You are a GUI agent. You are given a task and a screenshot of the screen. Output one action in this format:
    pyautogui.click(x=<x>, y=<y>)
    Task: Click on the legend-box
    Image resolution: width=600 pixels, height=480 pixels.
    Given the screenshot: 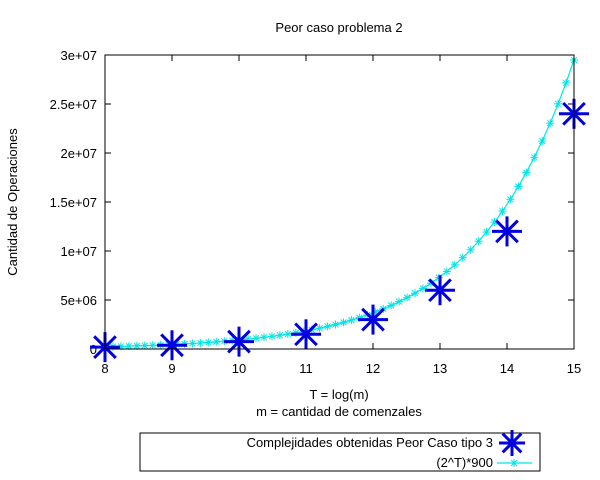 What is the action you would take?
    pyautogui.click(x=340, y=452)
    